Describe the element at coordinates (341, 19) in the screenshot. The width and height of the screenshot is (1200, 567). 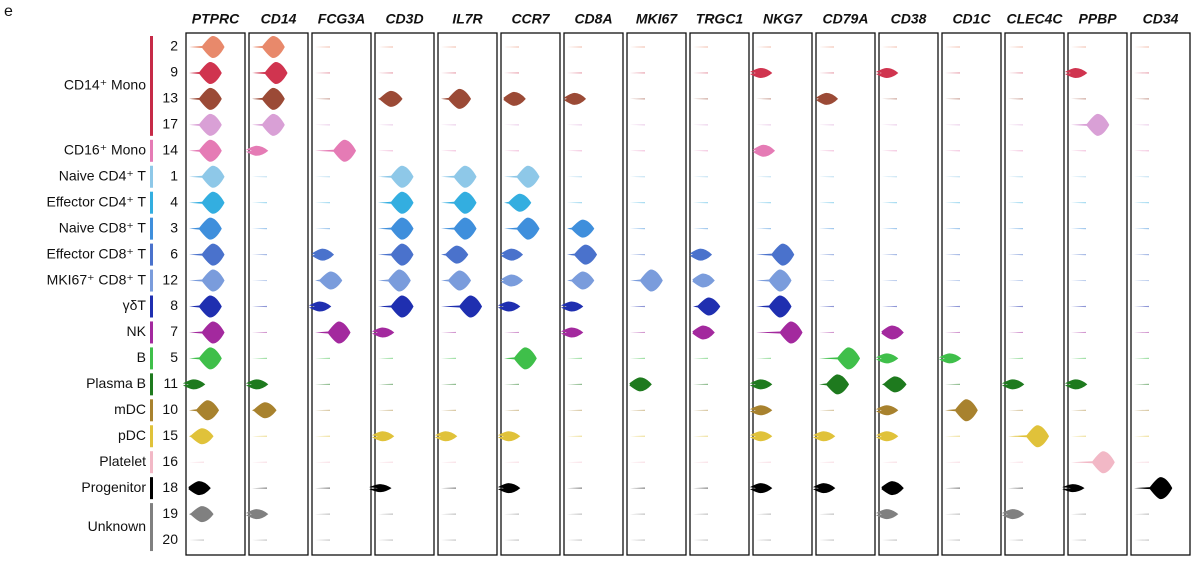
I see `gene-label: FCG3A` at that location.